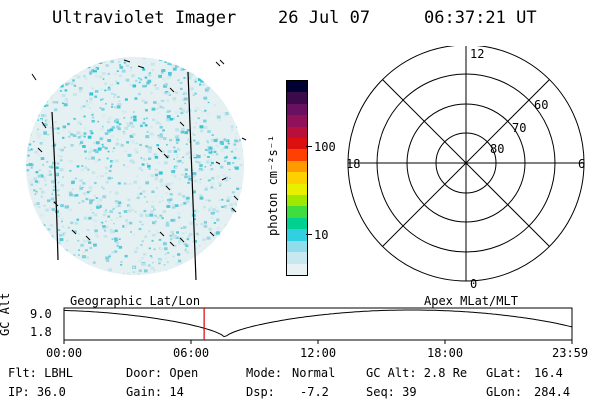  What do you see at coordinates (391, 392) in the screenshot?
I see `seq-info: Seq: 39` at bounding box center [391, 392].